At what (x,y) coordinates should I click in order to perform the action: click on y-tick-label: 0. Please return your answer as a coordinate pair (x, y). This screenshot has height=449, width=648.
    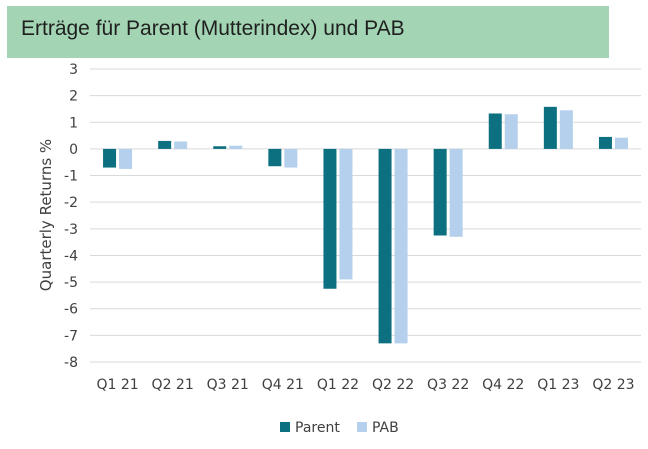
    Looking at the image, I should click on (73, 150).